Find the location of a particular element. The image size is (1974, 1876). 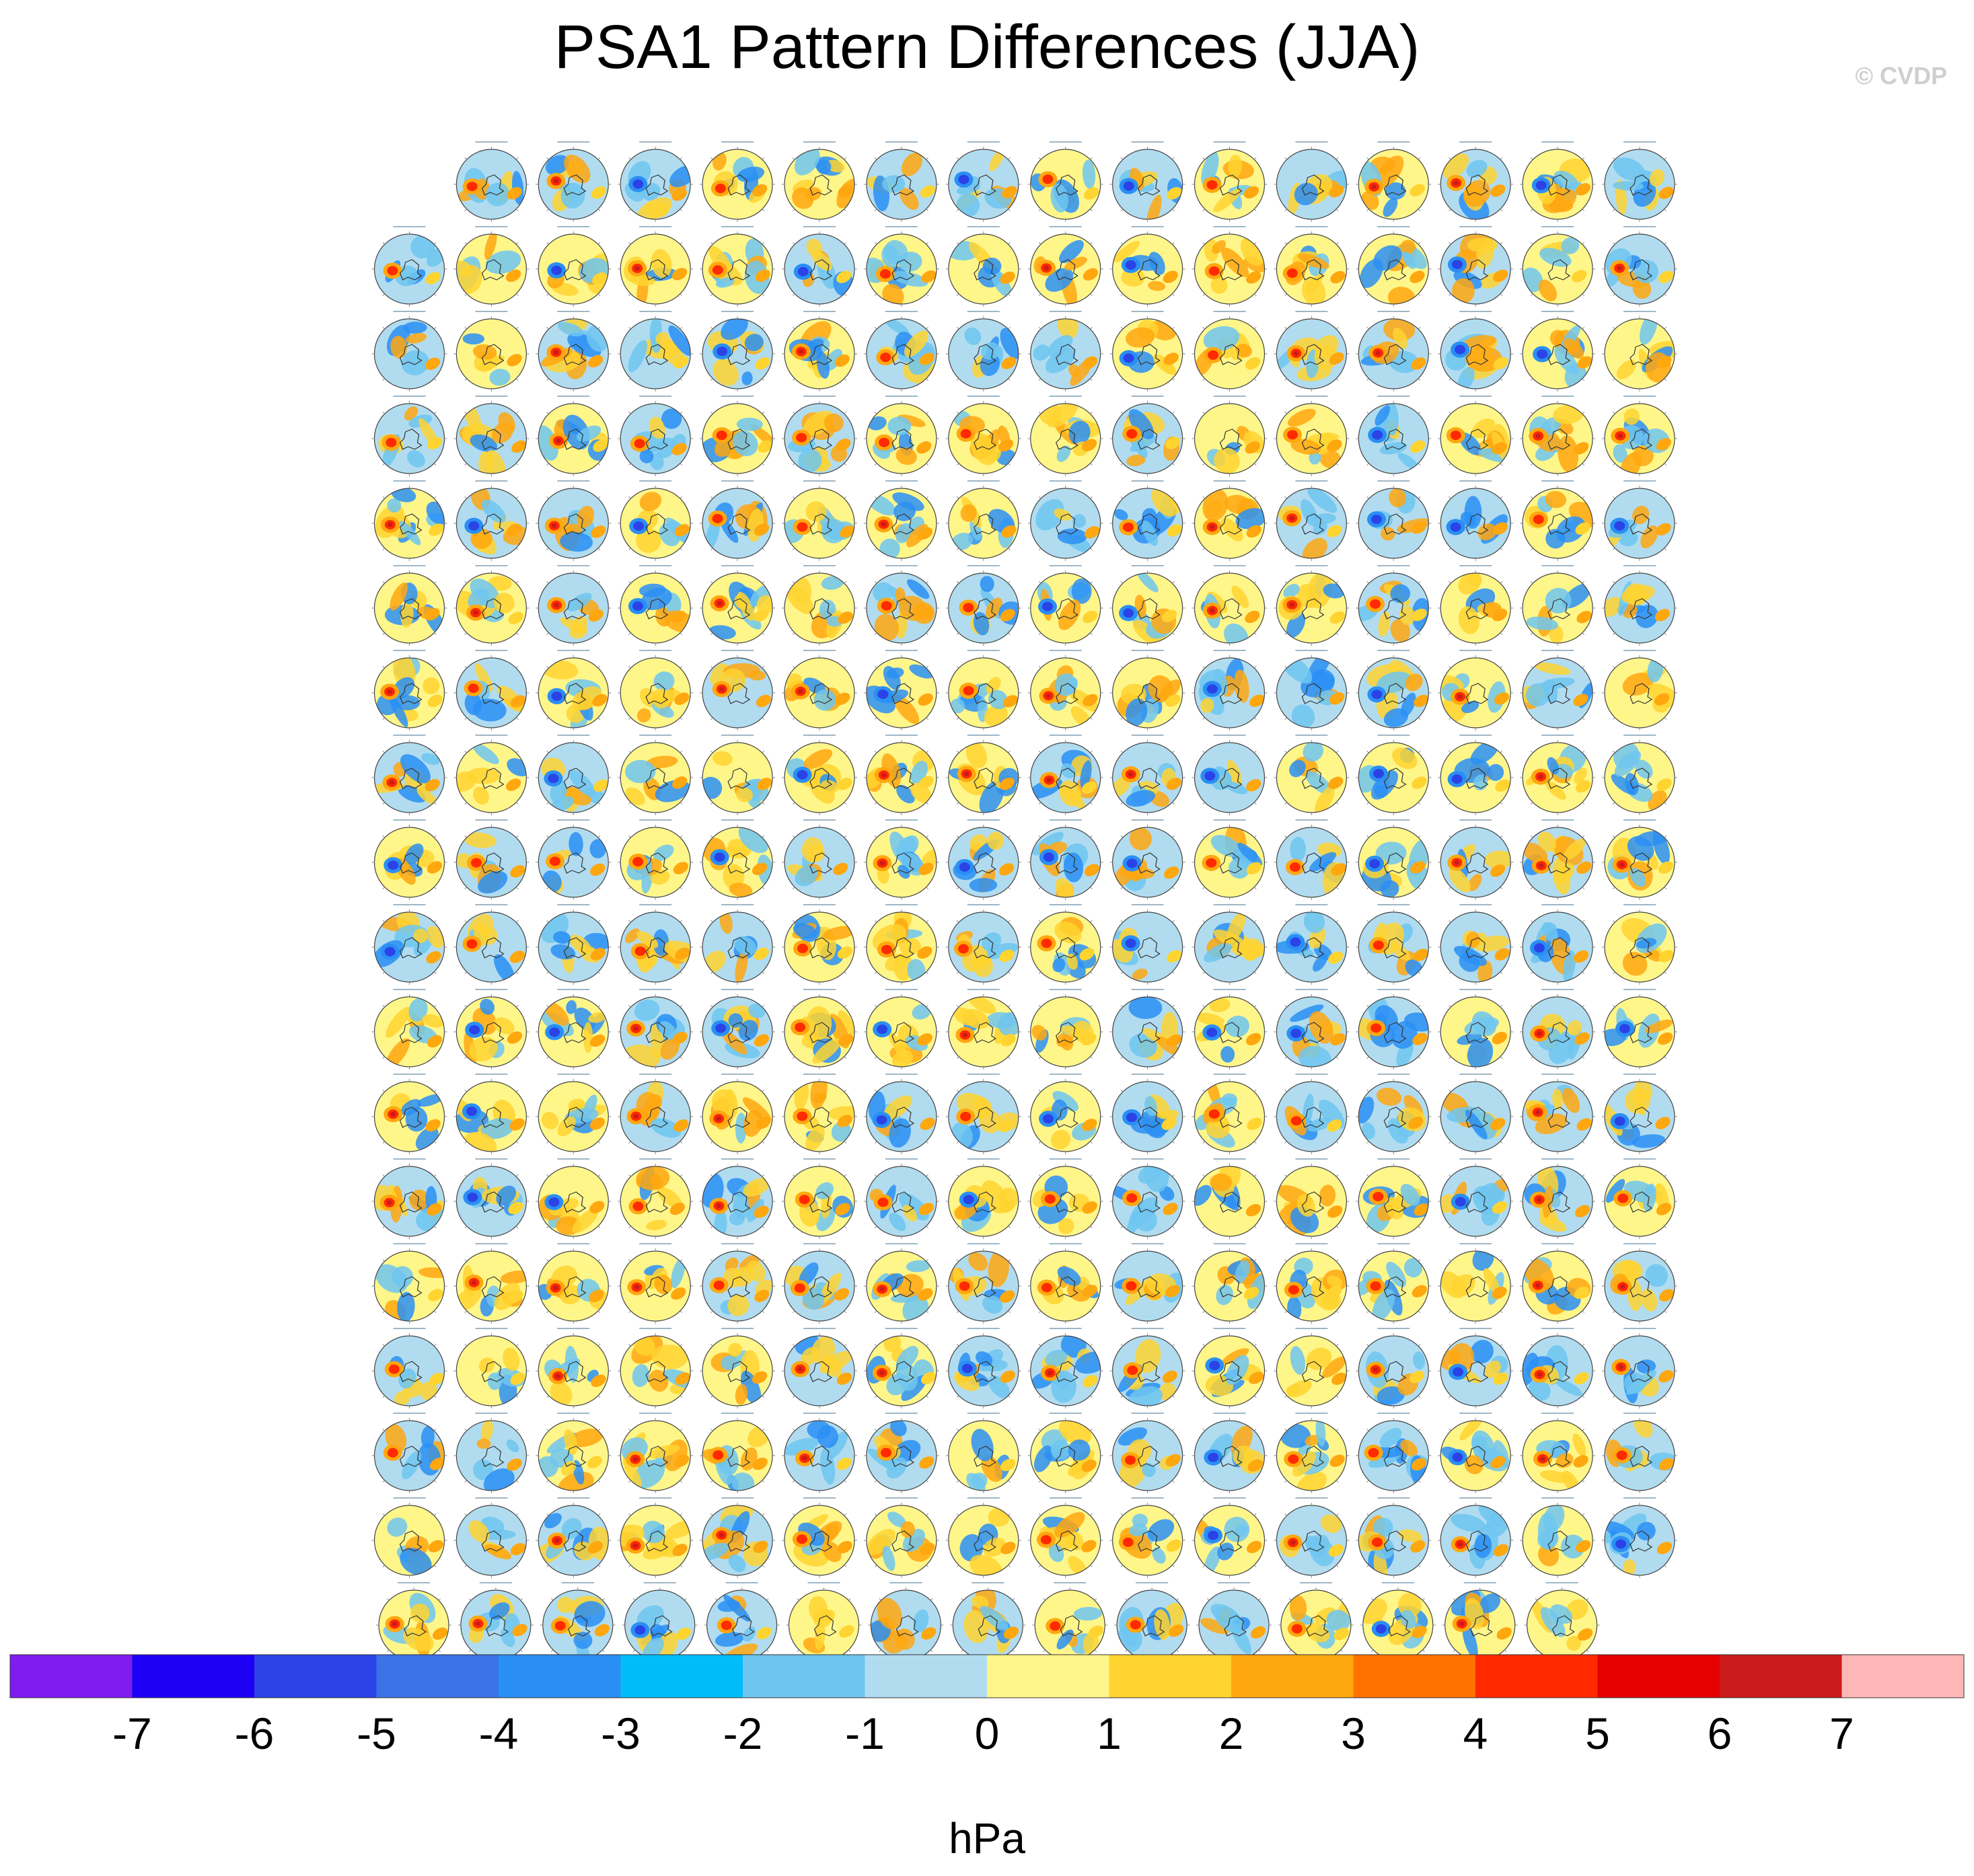

colorbar-tick-label: 5 is located at coordinates (1598, 1734).